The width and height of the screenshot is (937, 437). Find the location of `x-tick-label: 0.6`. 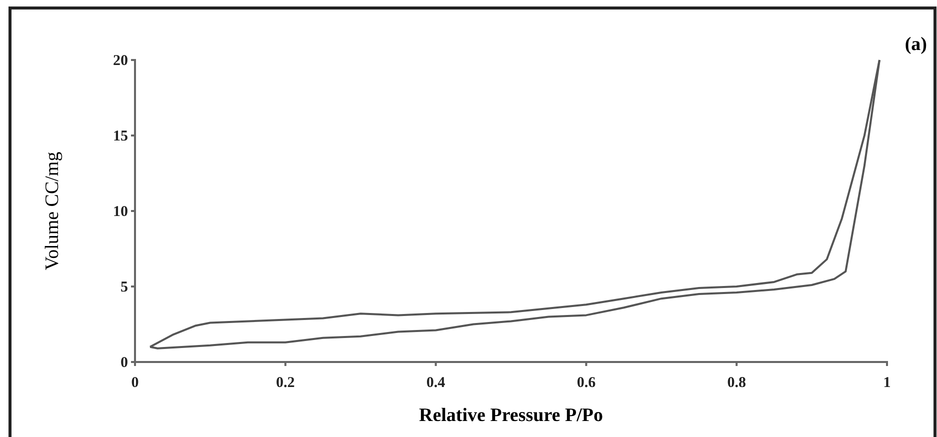

x-tick-label: 0.6 is located at coordinates (586, 383).